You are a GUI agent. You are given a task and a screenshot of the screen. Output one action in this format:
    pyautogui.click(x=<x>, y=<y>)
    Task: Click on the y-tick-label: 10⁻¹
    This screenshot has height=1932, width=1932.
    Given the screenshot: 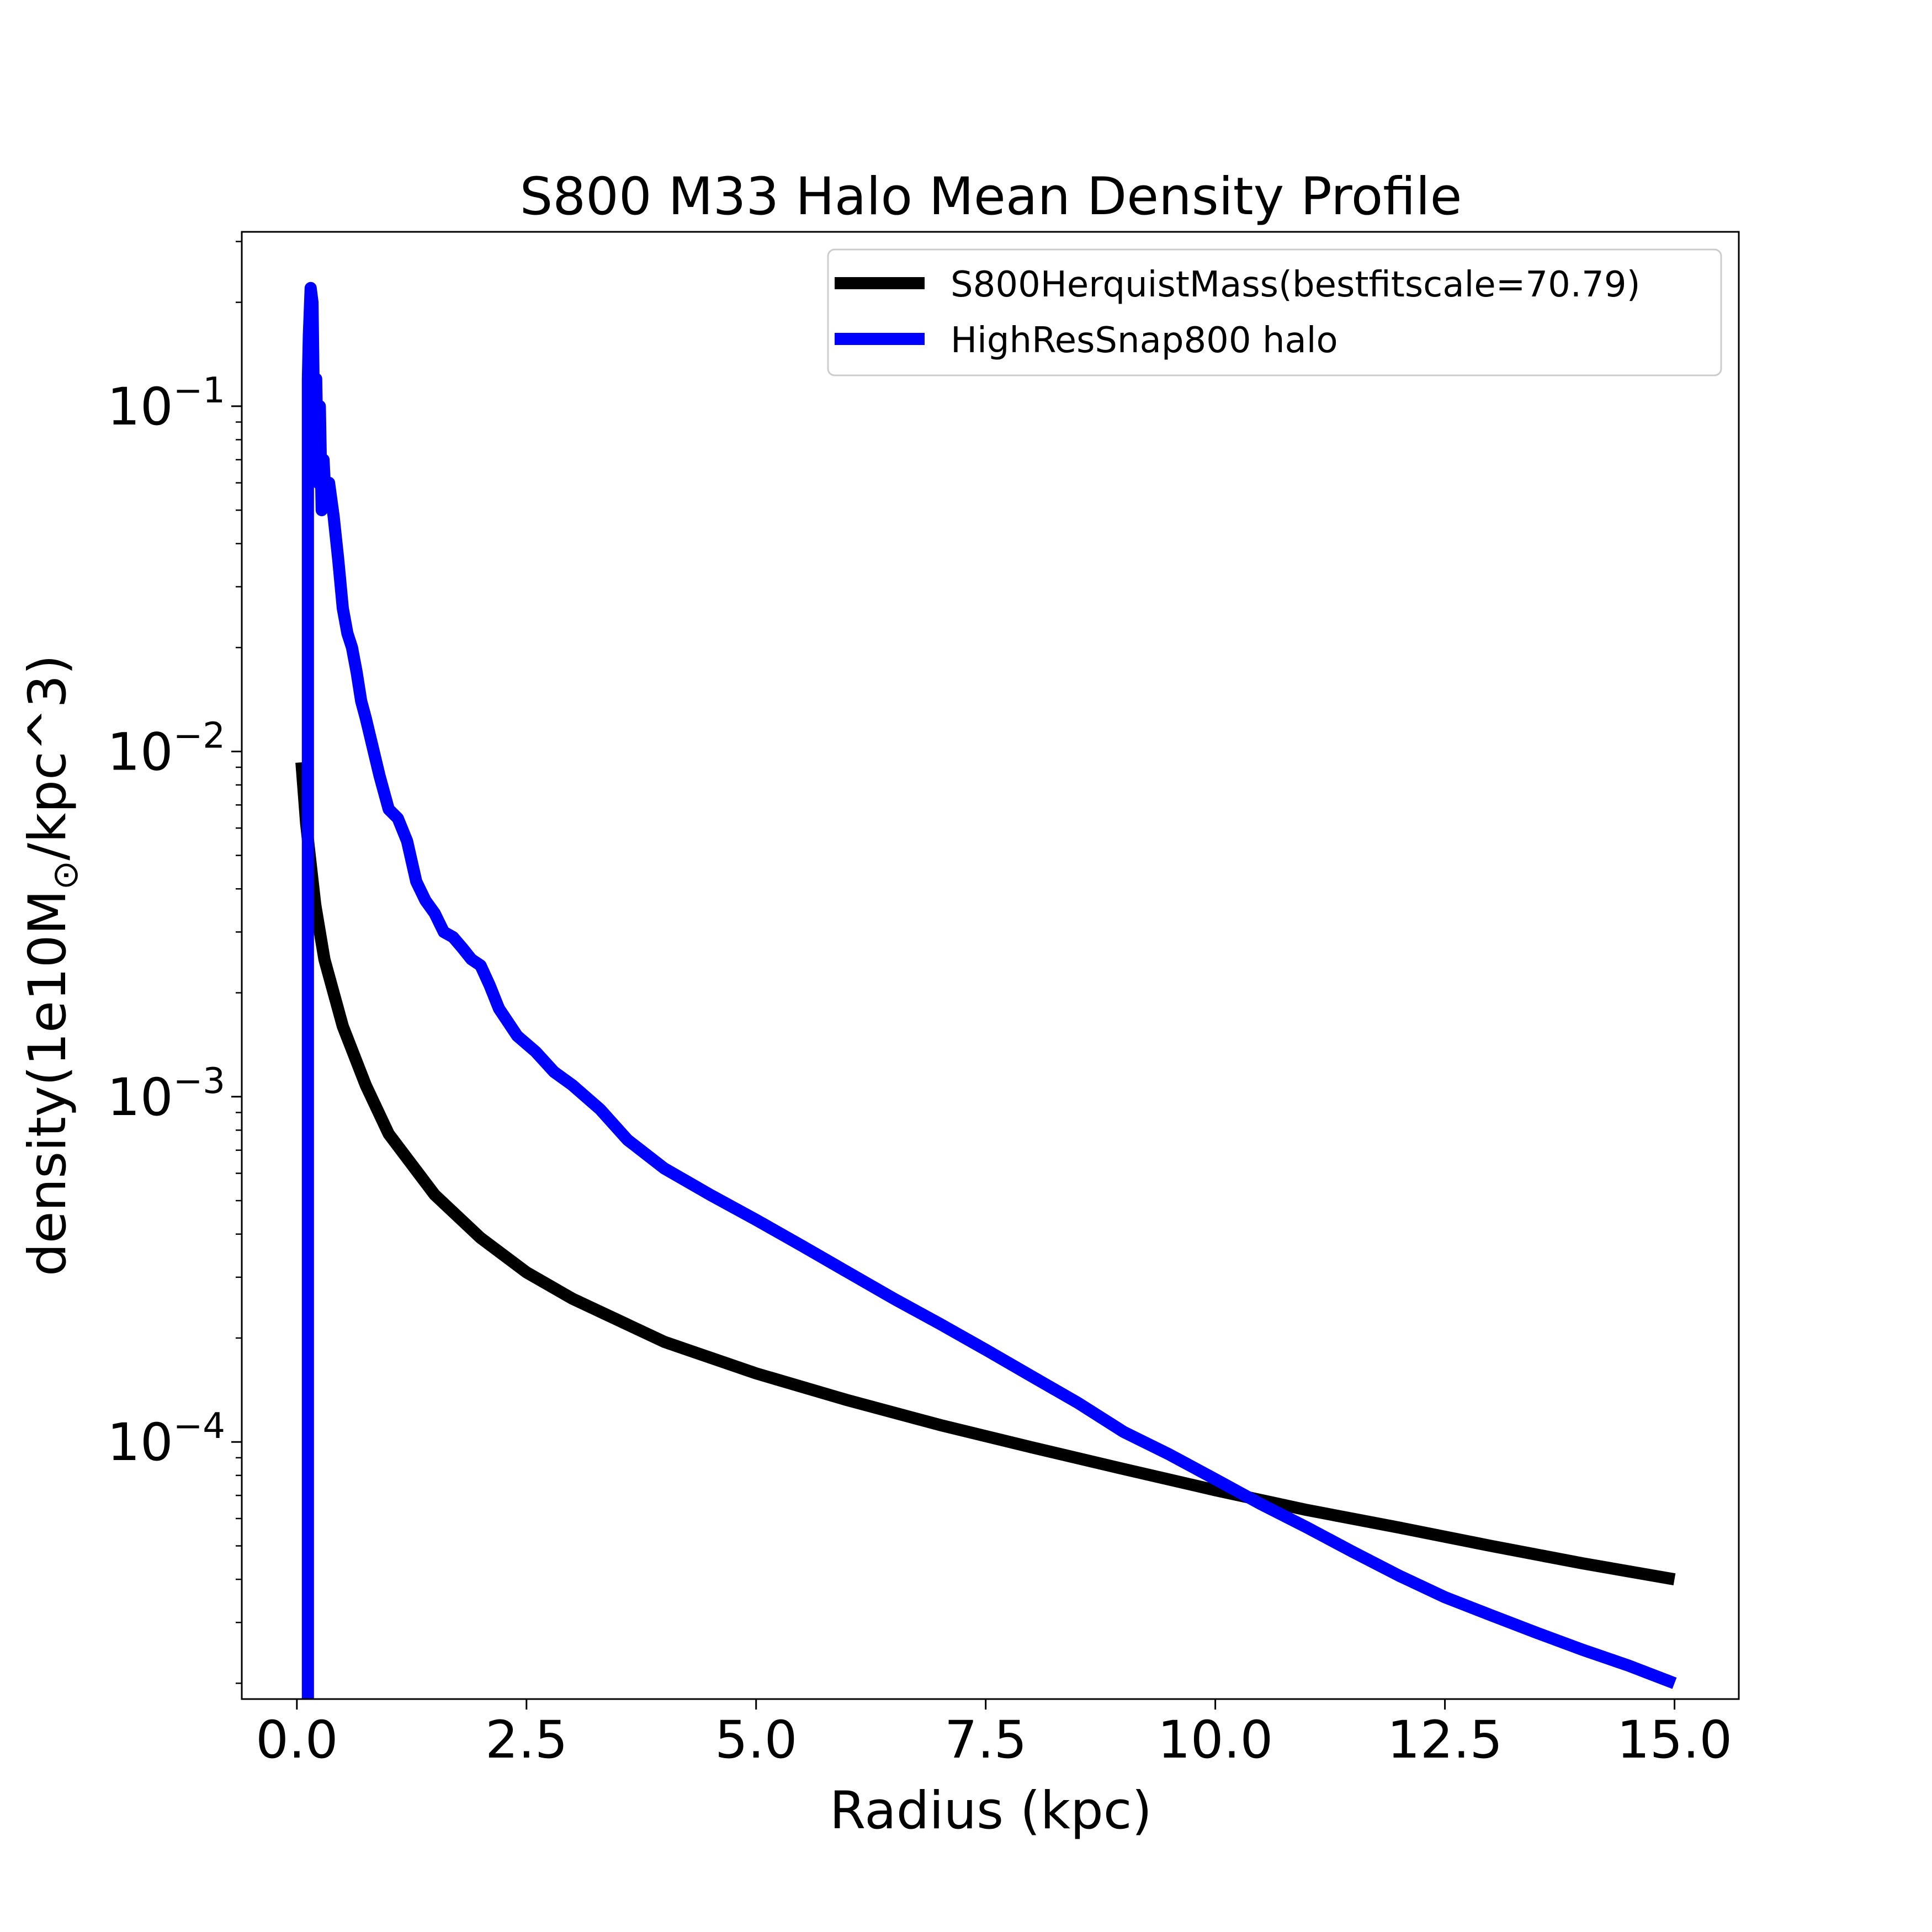 What is the action you would take?
    pyautogui.click(x=166, y=404)
    